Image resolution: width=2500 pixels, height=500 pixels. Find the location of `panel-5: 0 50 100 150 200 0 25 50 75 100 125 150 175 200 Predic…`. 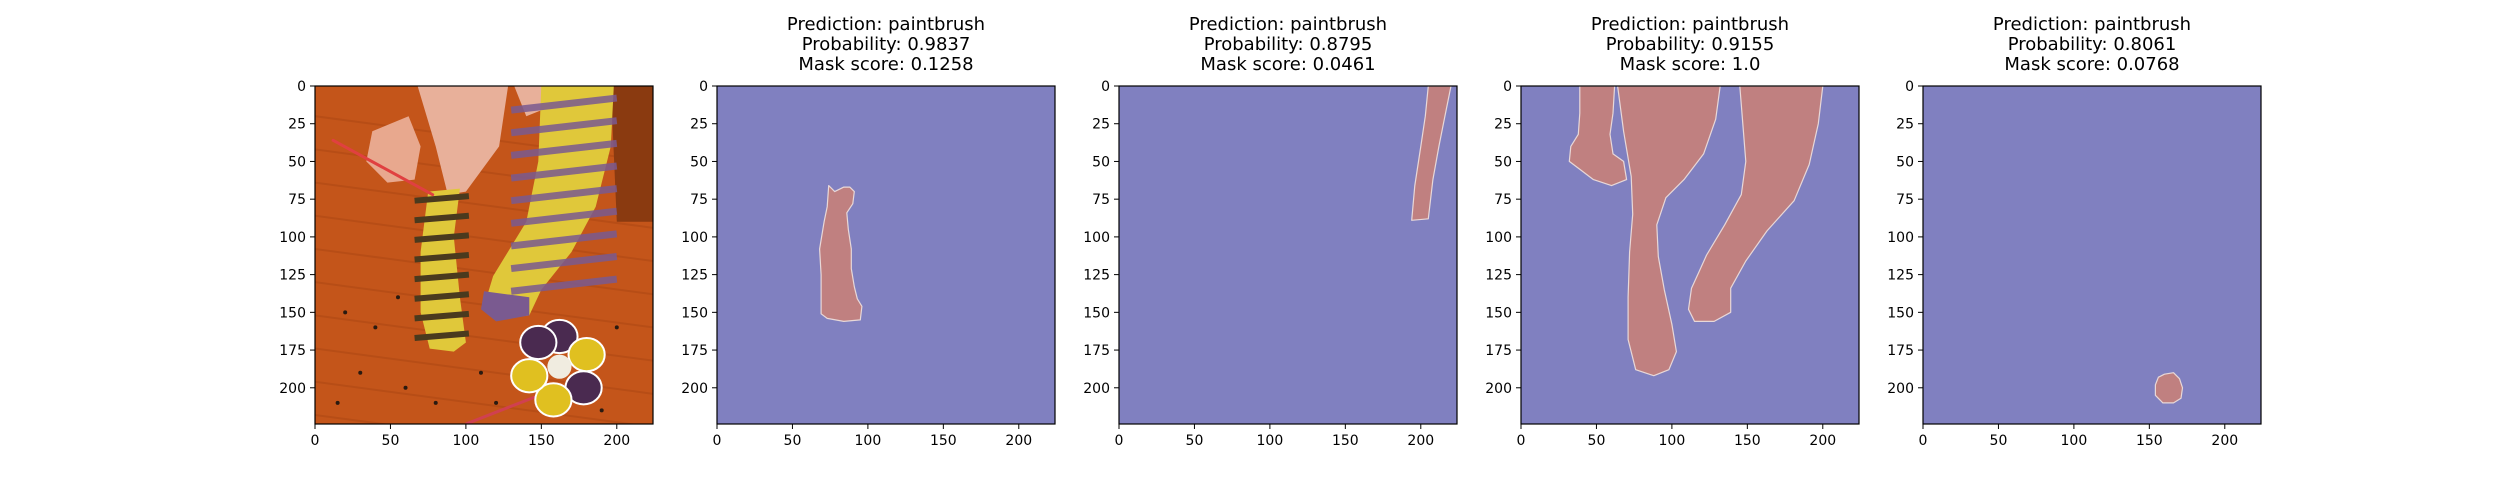

panel-5: 0 50 100 150 200 0 25 50 75 100 125 150 175 200 Predic… is located at coordinates (2074, 231).